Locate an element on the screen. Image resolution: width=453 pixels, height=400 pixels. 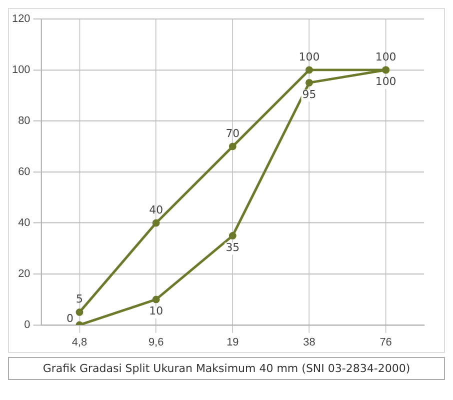
x-tick-label: 76 is located at coordinates (386, 342).